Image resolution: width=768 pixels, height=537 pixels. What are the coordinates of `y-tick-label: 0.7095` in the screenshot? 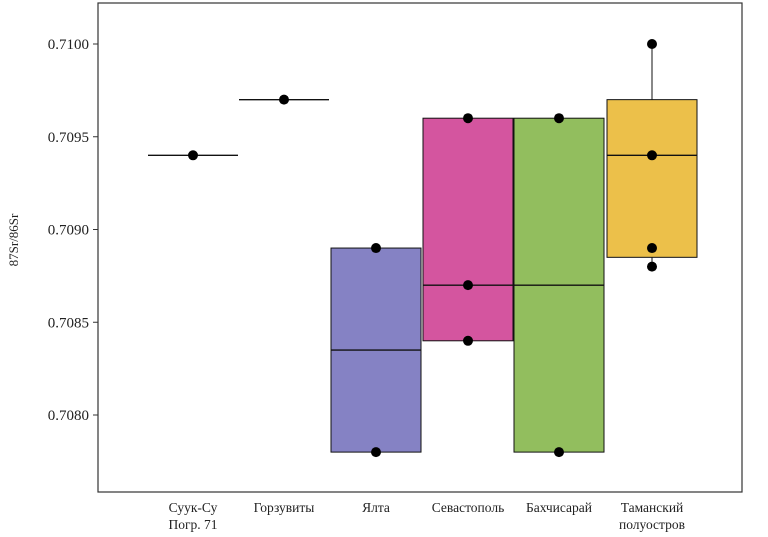 It's located at (68, 138).